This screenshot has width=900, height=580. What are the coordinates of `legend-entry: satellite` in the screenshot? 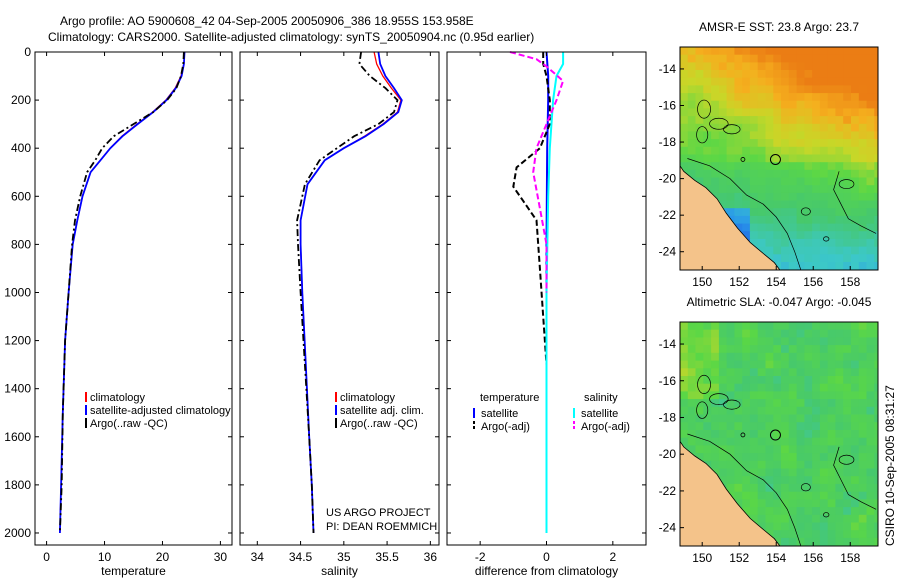 It's located at (599, 414).